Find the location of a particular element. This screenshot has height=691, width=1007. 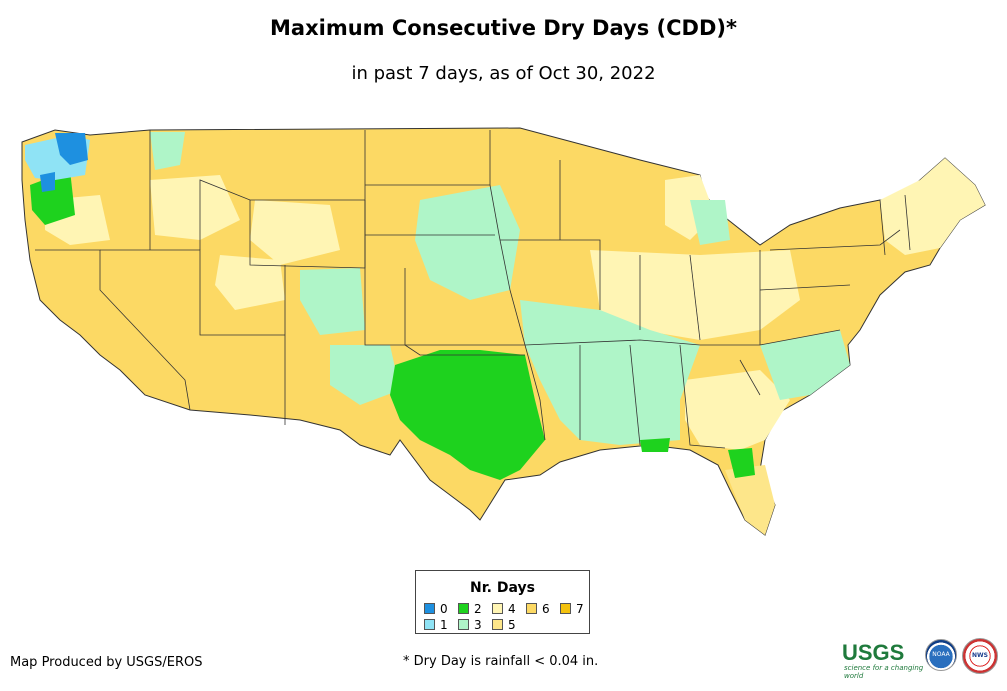

region-0day-puget is located at coordinates (47, 182).